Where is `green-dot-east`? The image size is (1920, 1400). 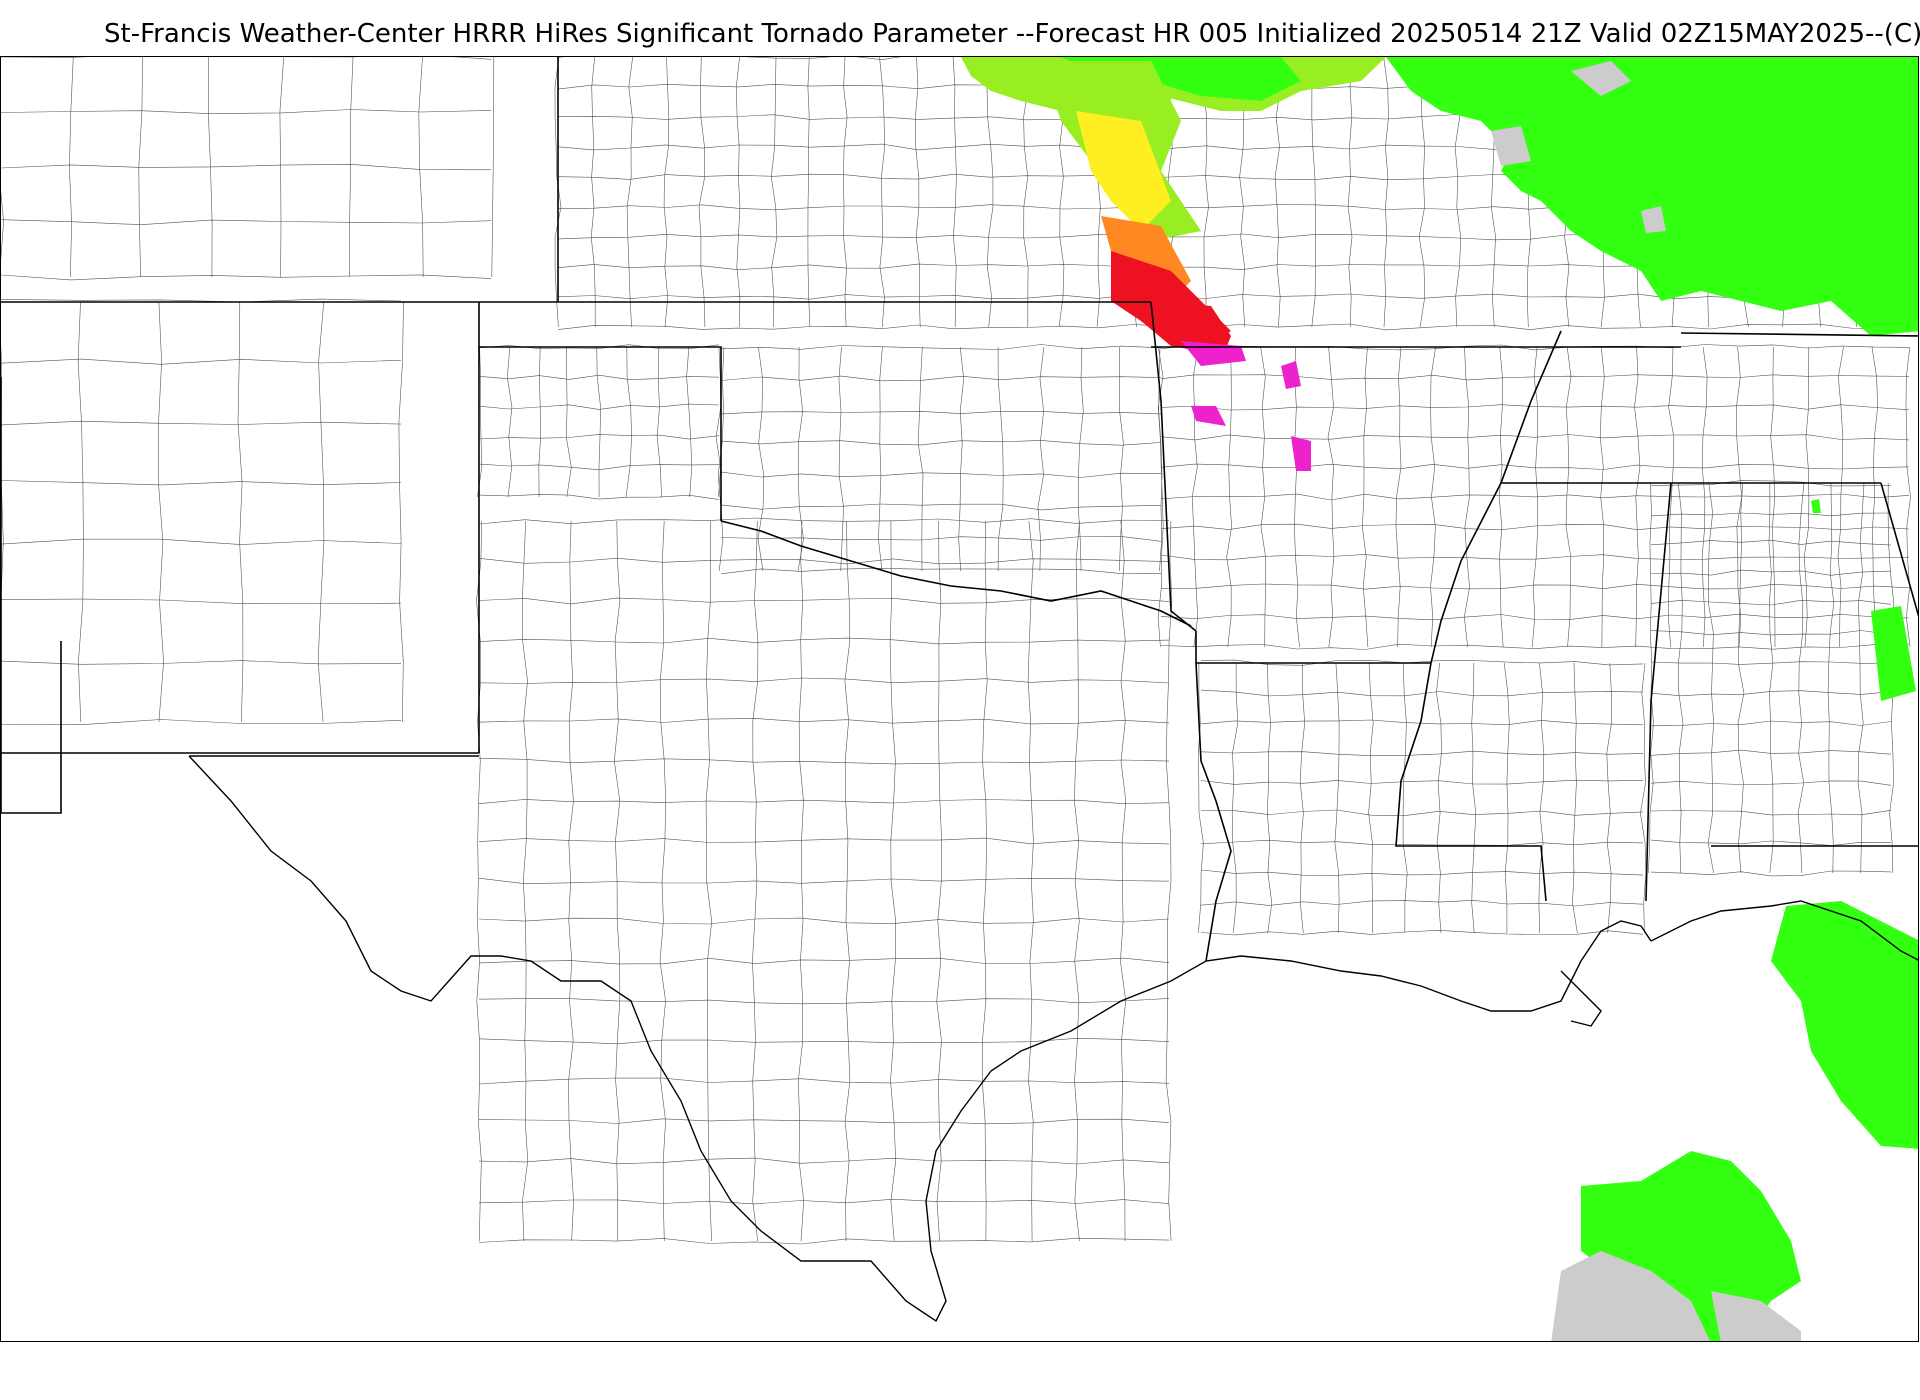 green-dot-east is located at coordinates (1816, 506).